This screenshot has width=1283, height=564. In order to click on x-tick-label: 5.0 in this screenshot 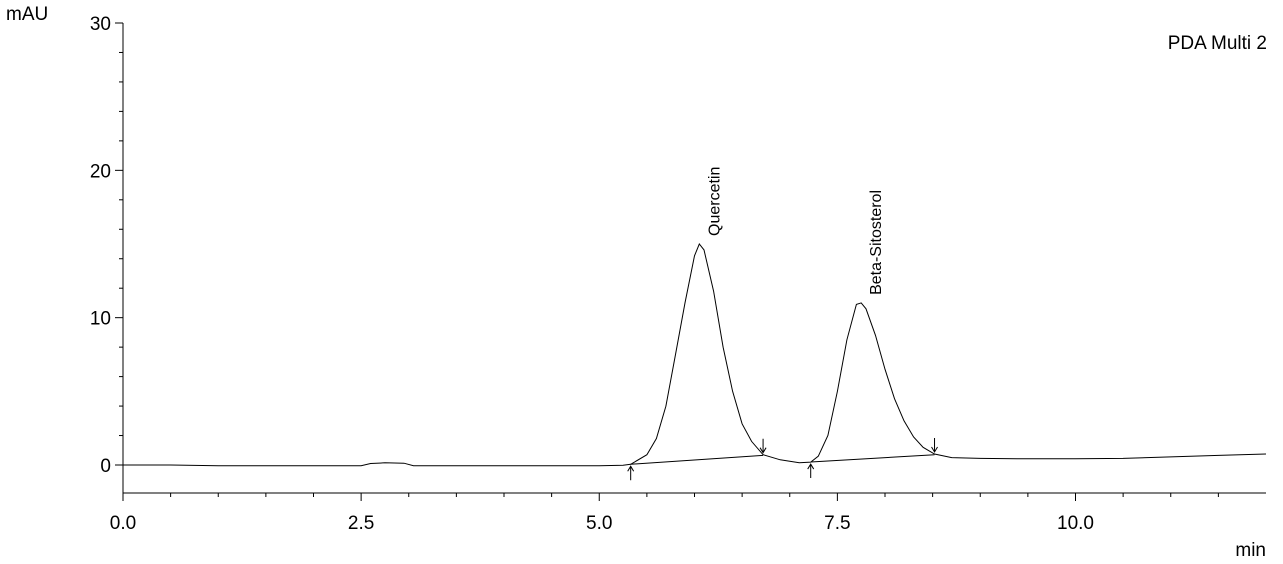, I will do `click(599, 523)`.